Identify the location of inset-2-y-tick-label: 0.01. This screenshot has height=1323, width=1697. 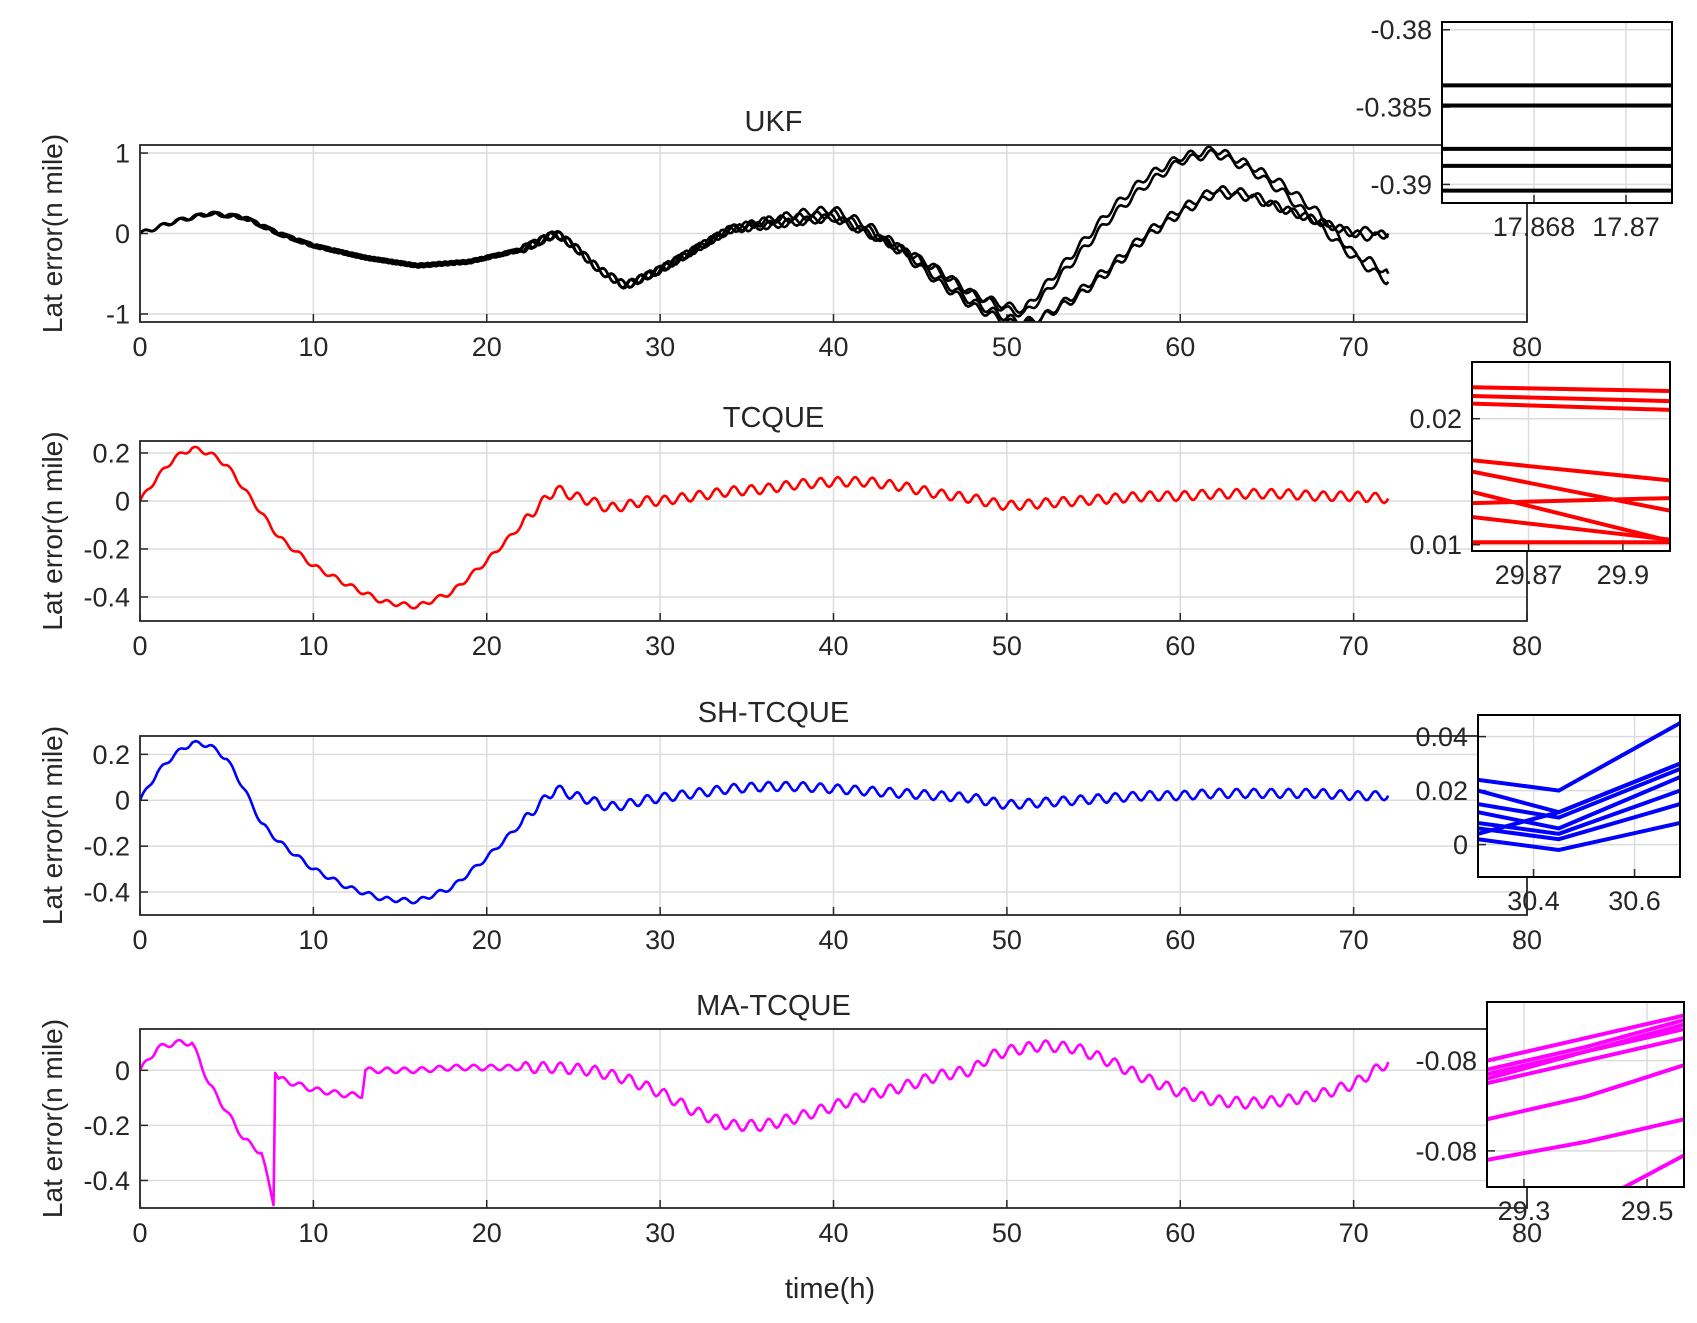
(1435, 545).